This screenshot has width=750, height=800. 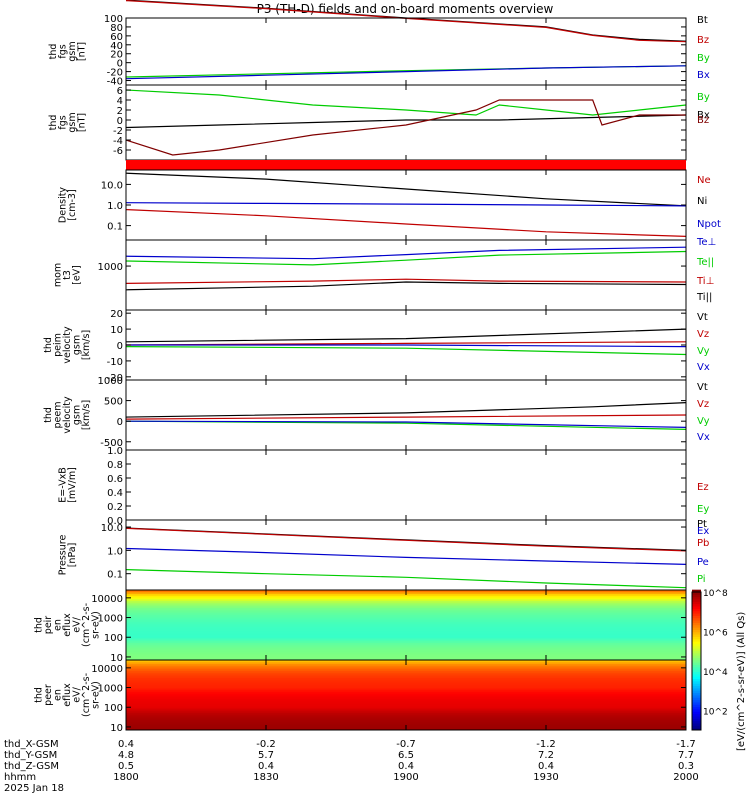 I want to click on legend-Ti⊥: Ti⊥, so click(x=705, y=281).